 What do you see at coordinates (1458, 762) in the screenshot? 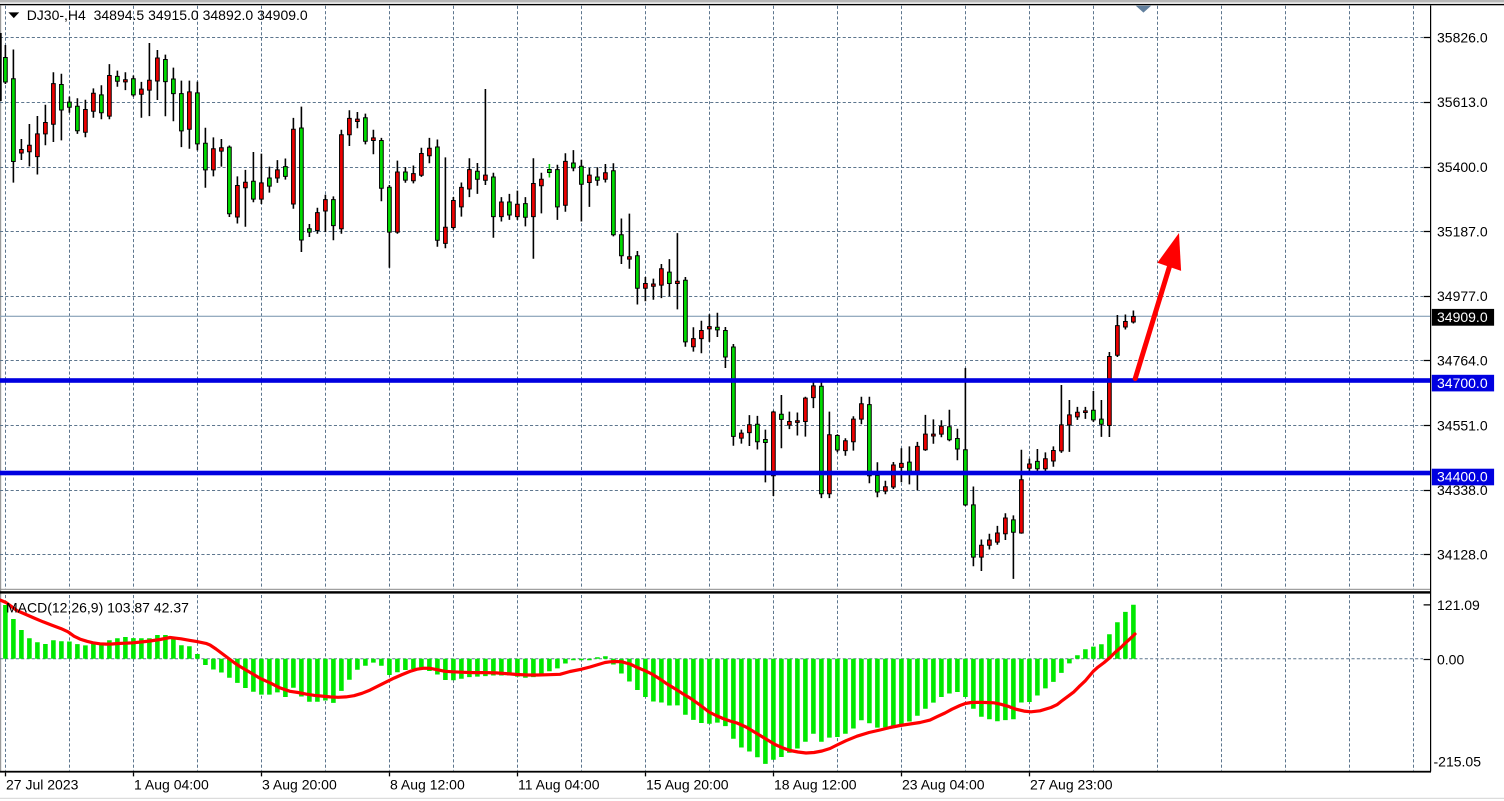
I see `svg-text: -215.05` at bounding box center [1458, 762].